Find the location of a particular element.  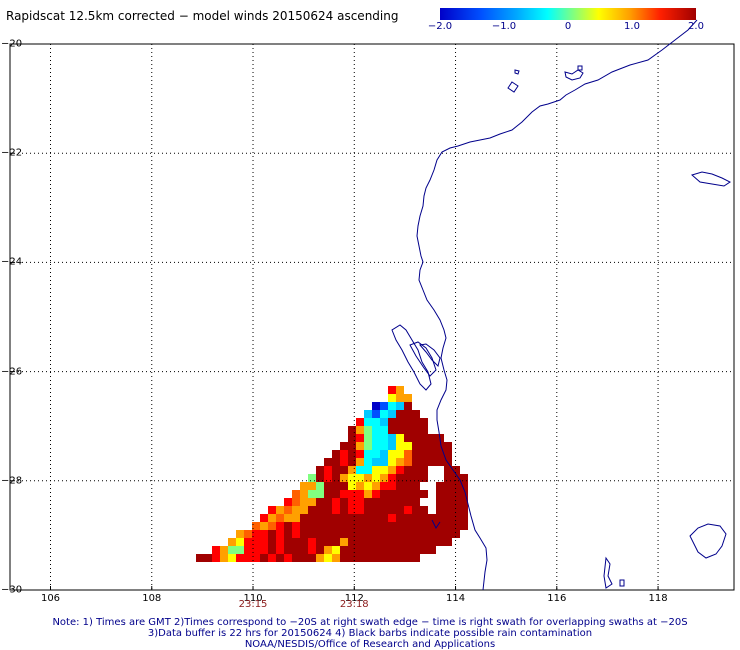

shark-bay-island is located at coordinates (430, 355).